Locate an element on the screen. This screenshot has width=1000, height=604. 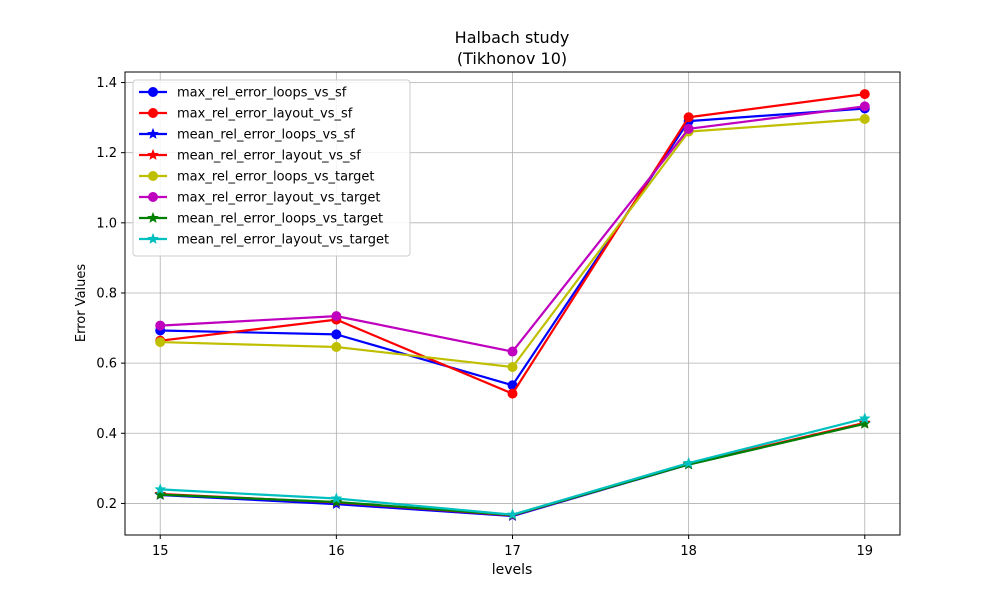
legend-entry: max_rel_error_loops_vs_sf is located at coordinates (243, 93).